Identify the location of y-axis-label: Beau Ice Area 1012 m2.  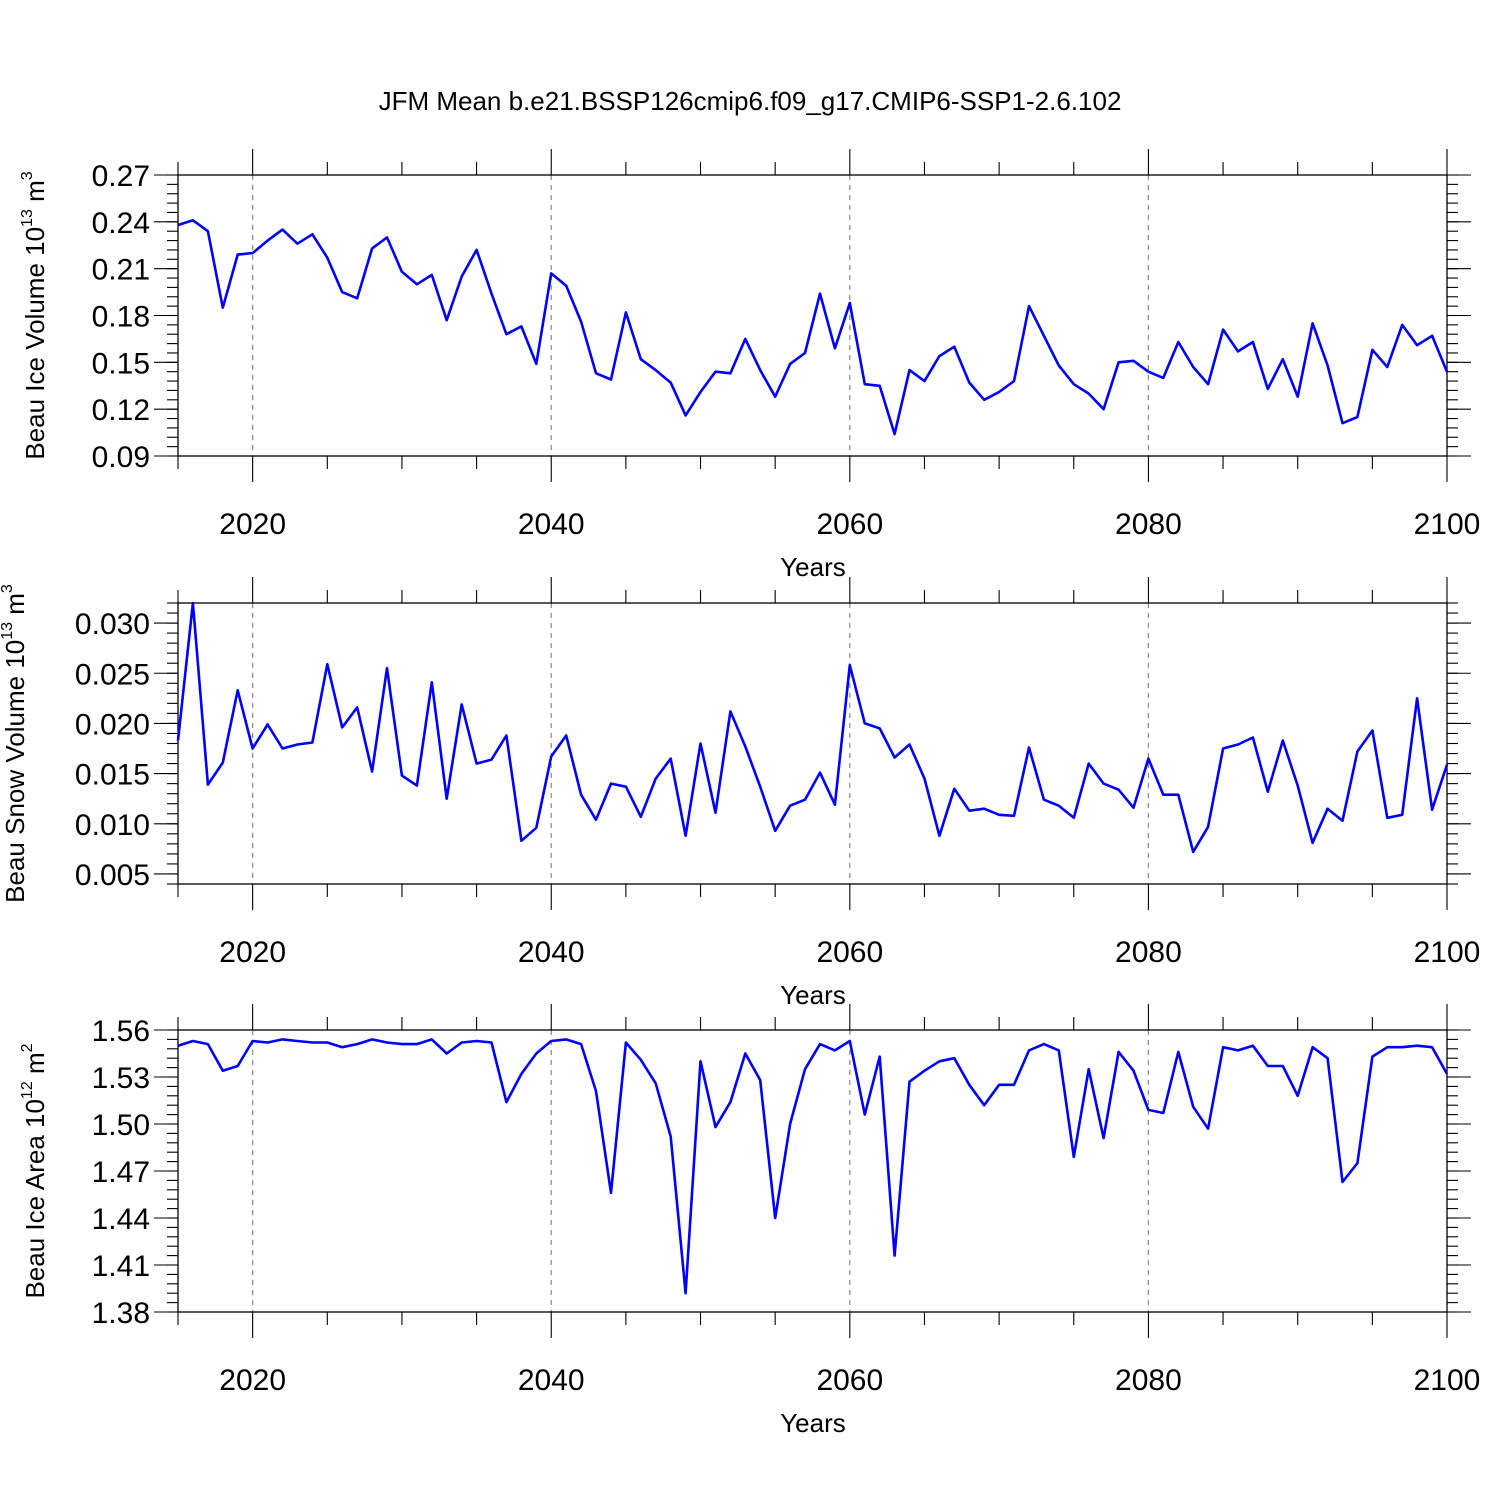
(34, 1170).